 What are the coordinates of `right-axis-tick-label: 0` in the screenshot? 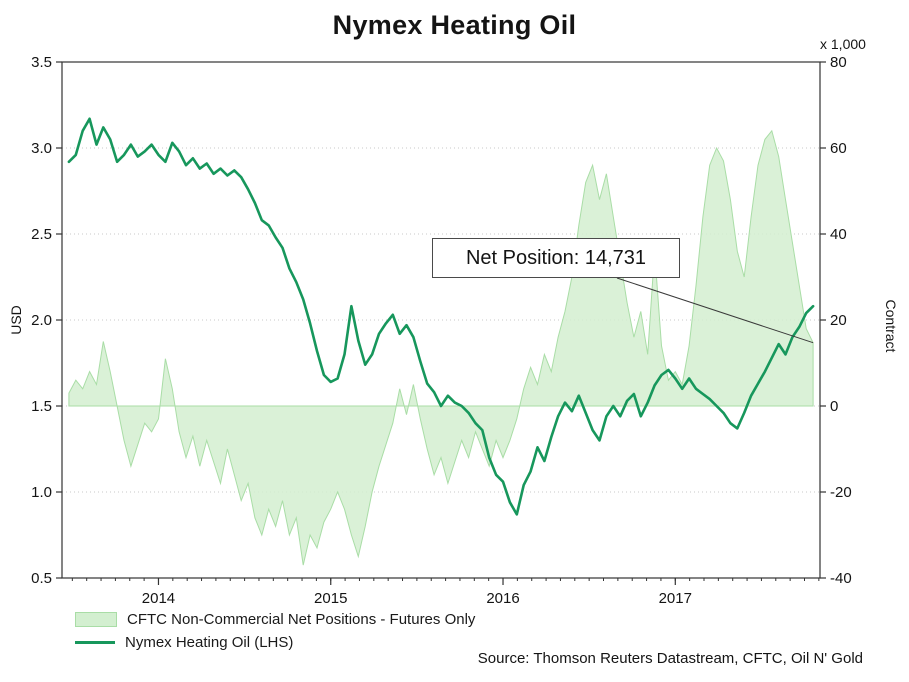 It's located at (834, 406).